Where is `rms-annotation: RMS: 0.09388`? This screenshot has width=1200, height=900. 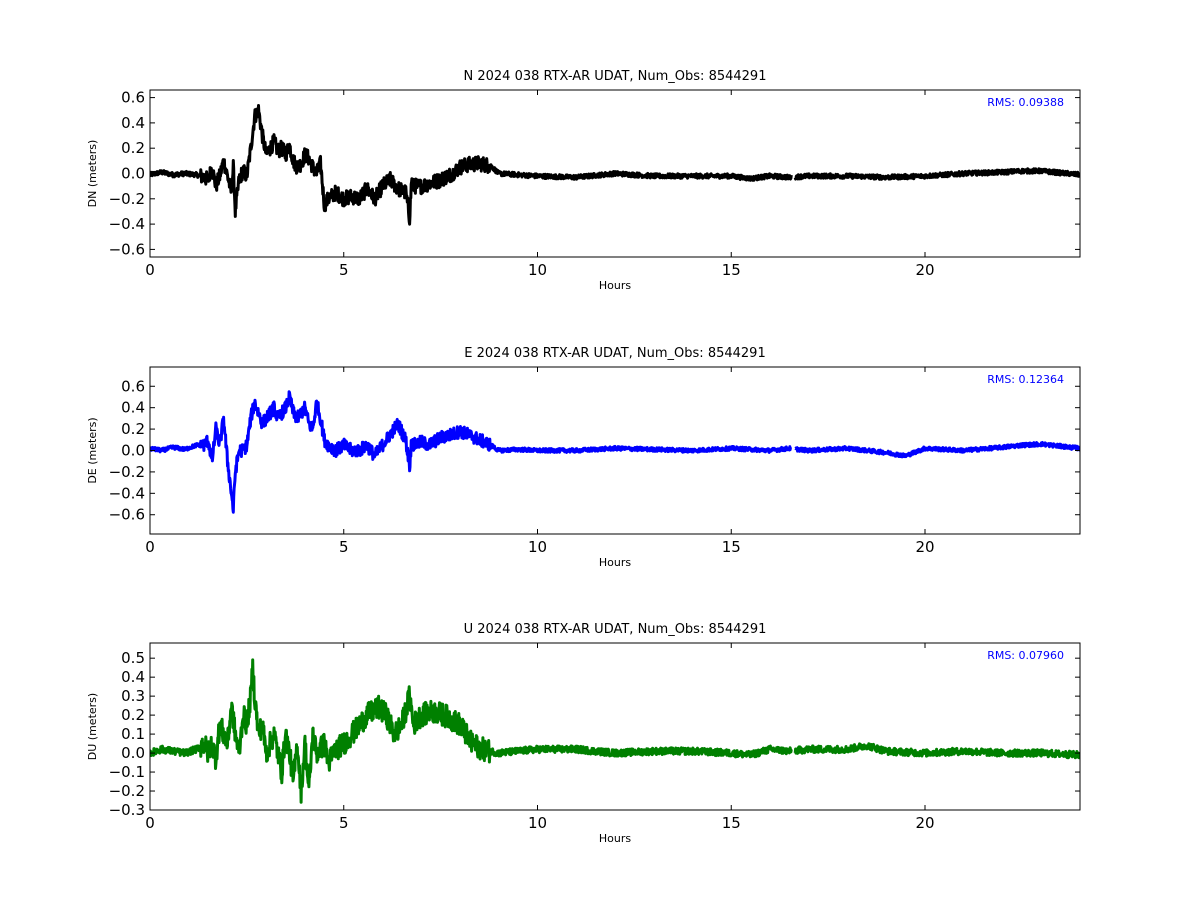
rms-annotation: RMS: 0.09388 is located at coordinates (1025, 102).